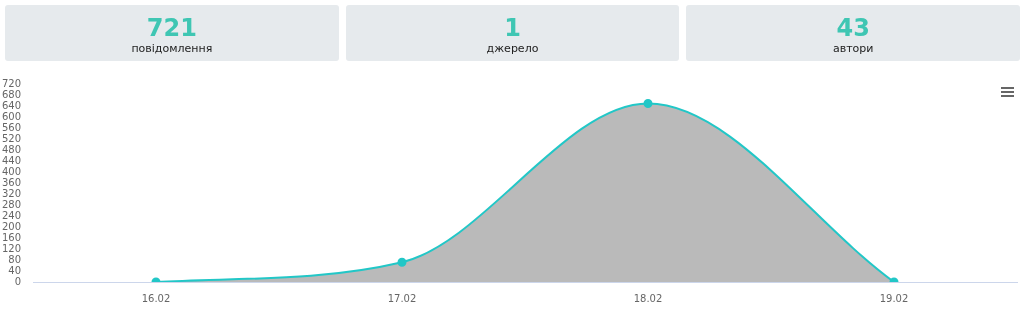  Describe the element at coordinates (156, 298) in the screenshot. I see `x-tick-label: 16.02` at that location.